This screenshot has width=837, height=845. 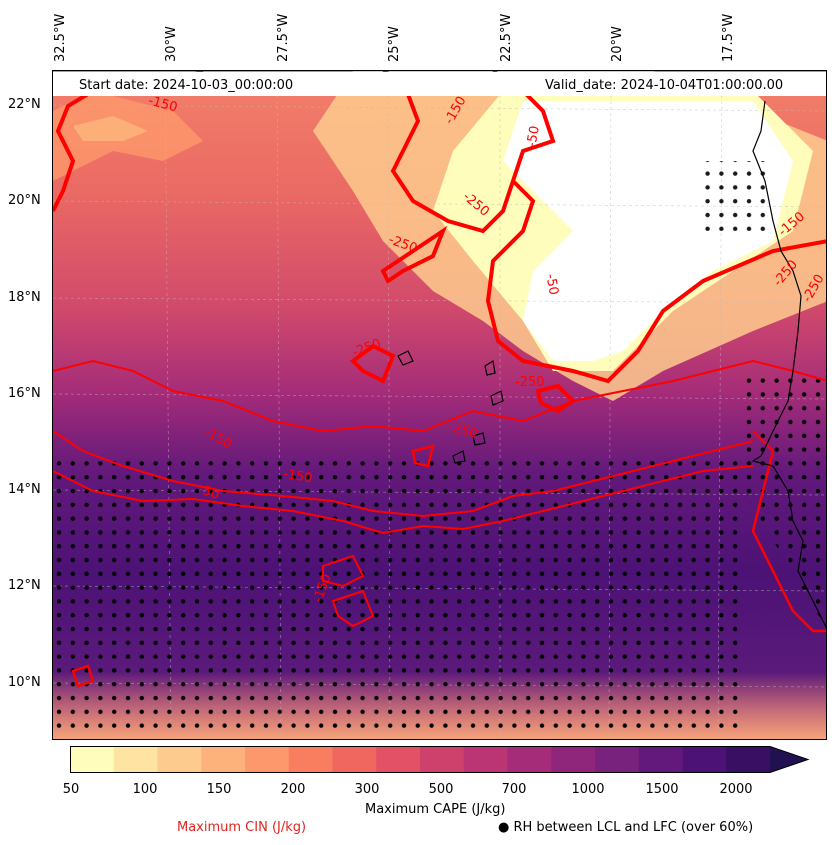 I want to click on lon-label-17-5w: 17.5°W, so click(x=728, y=37).